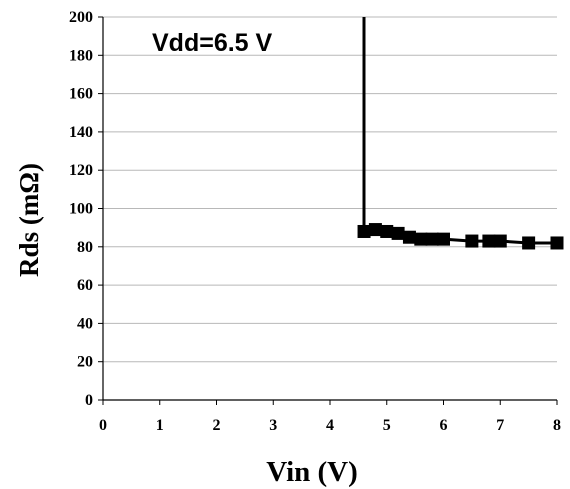 The height and width of the screenshot is (489, 570). What do you see at coordinates (85, 362) in the screenshot?
I see `y-tick-label-20: 20` at bounding box center [85, 362].